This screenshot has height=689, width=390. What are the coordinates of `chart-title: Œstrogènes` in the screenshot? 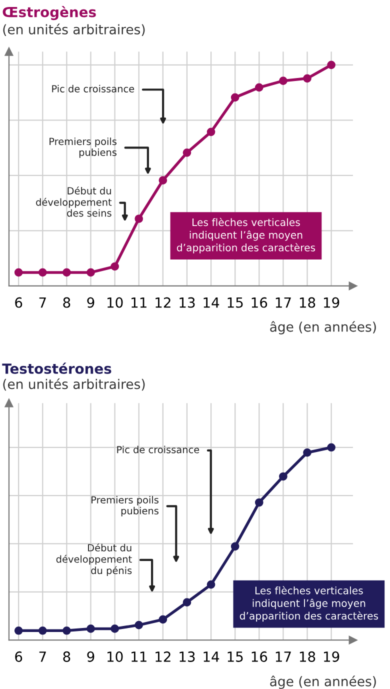 It's located at (49, 13).